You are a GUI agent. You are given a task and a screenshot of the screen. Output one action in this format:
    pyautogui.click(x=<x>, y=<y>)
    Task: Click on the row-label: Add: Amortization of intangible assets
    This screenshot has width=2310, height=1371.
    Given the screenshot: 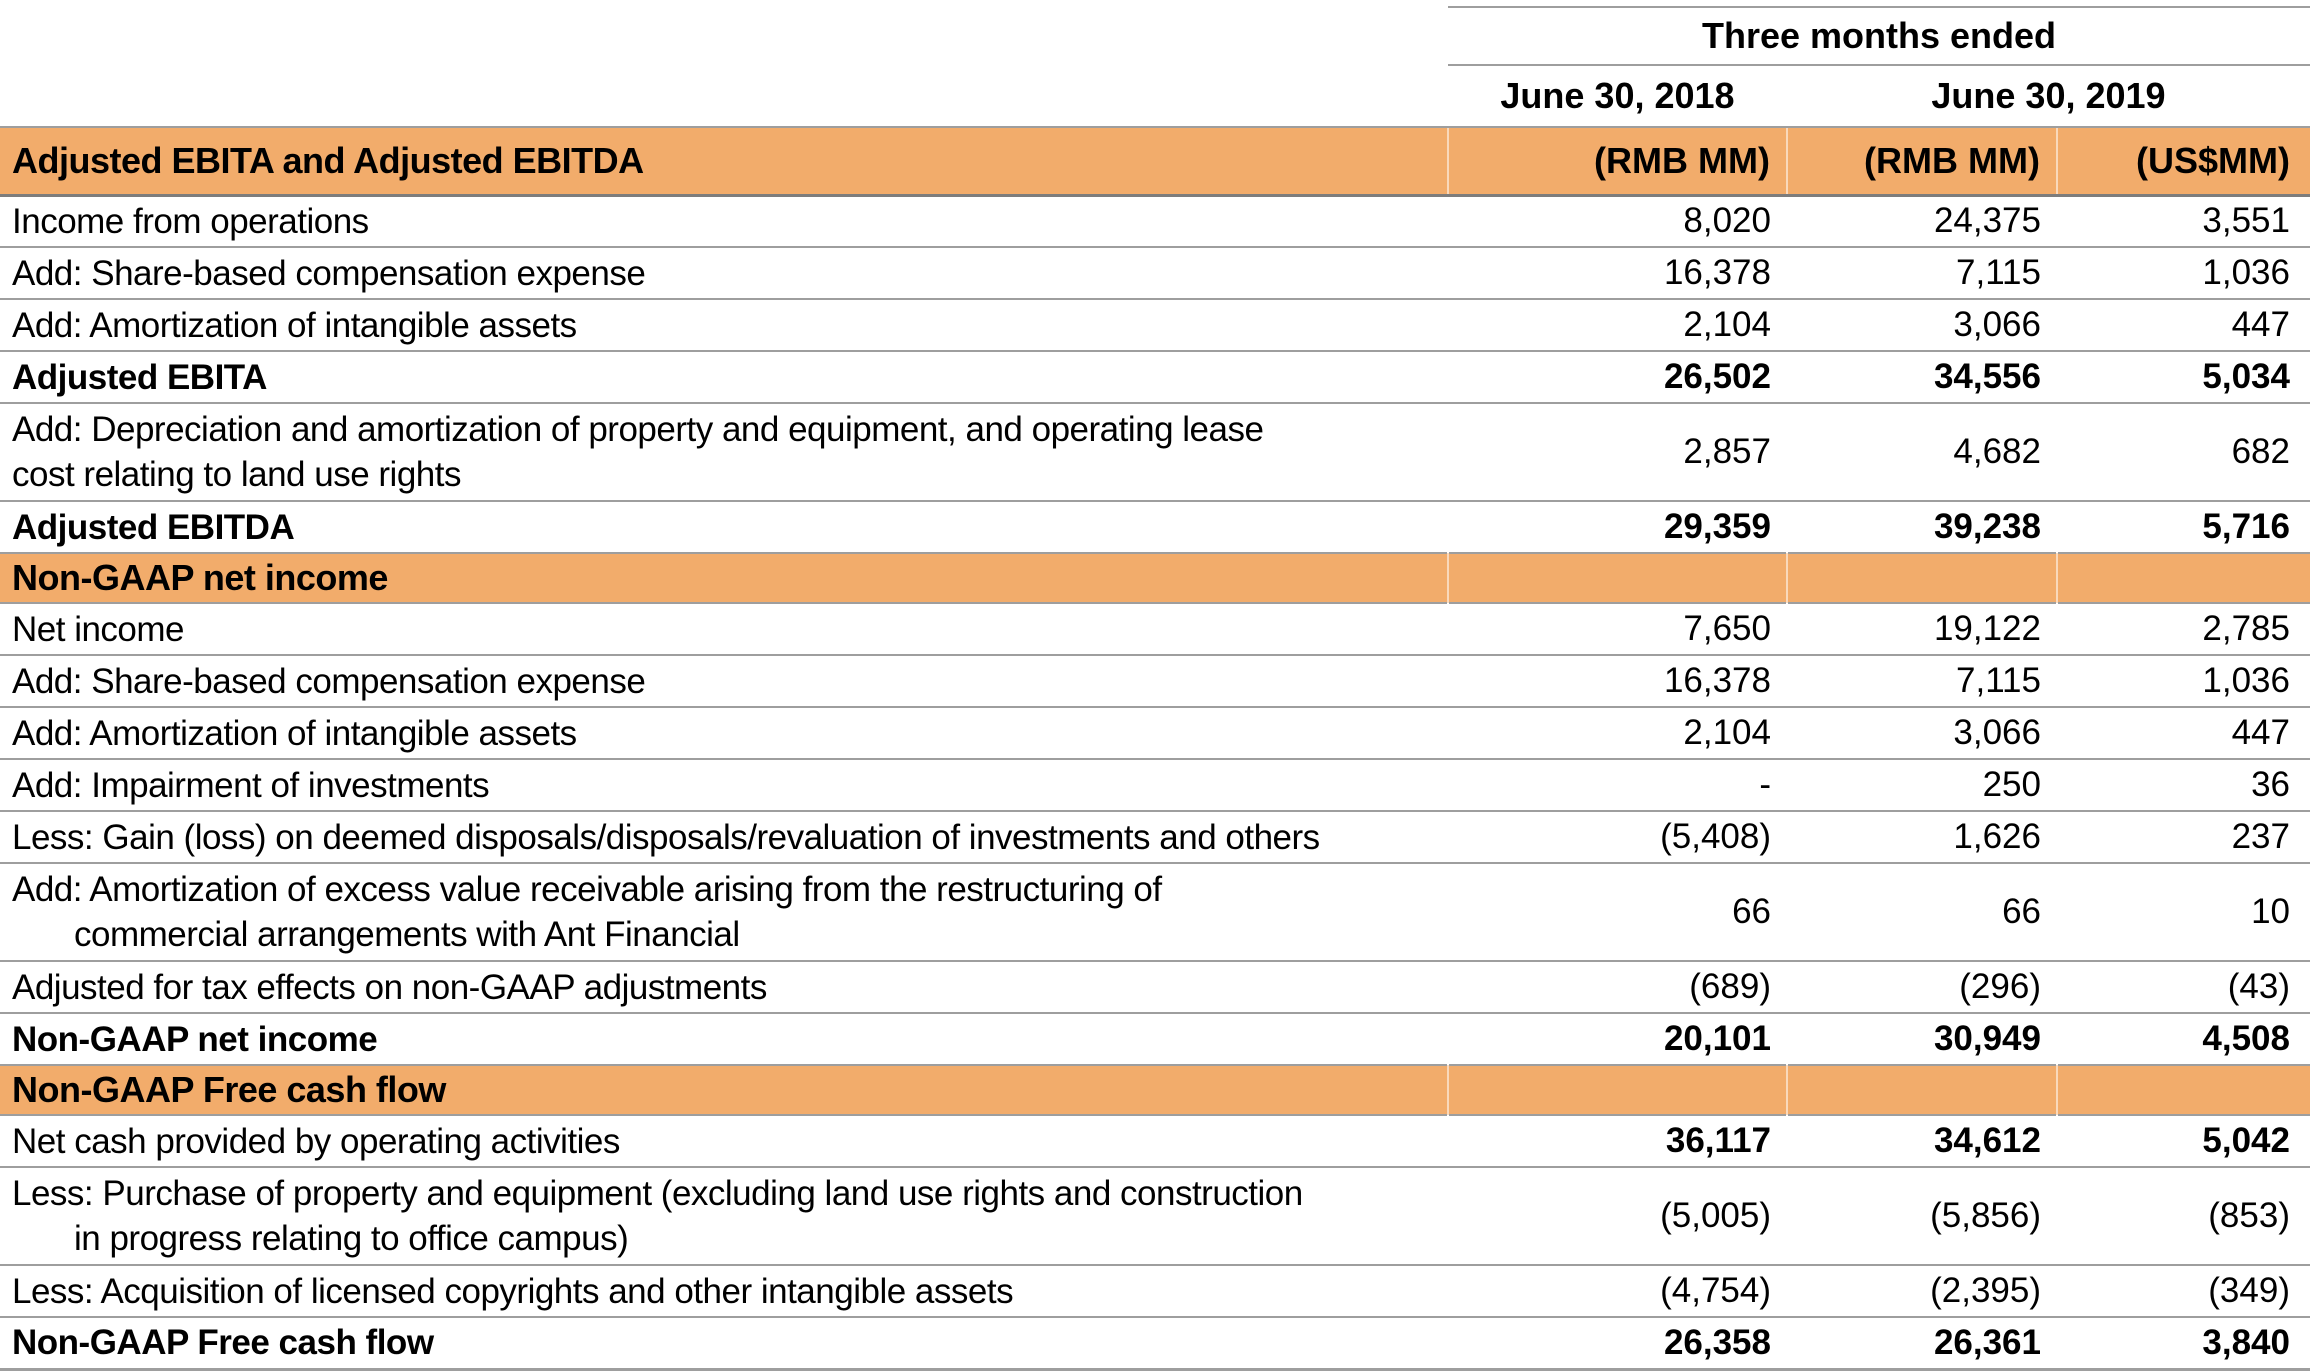 What is the action you would take?
    pyautogui.click(x=724, y=325)
    